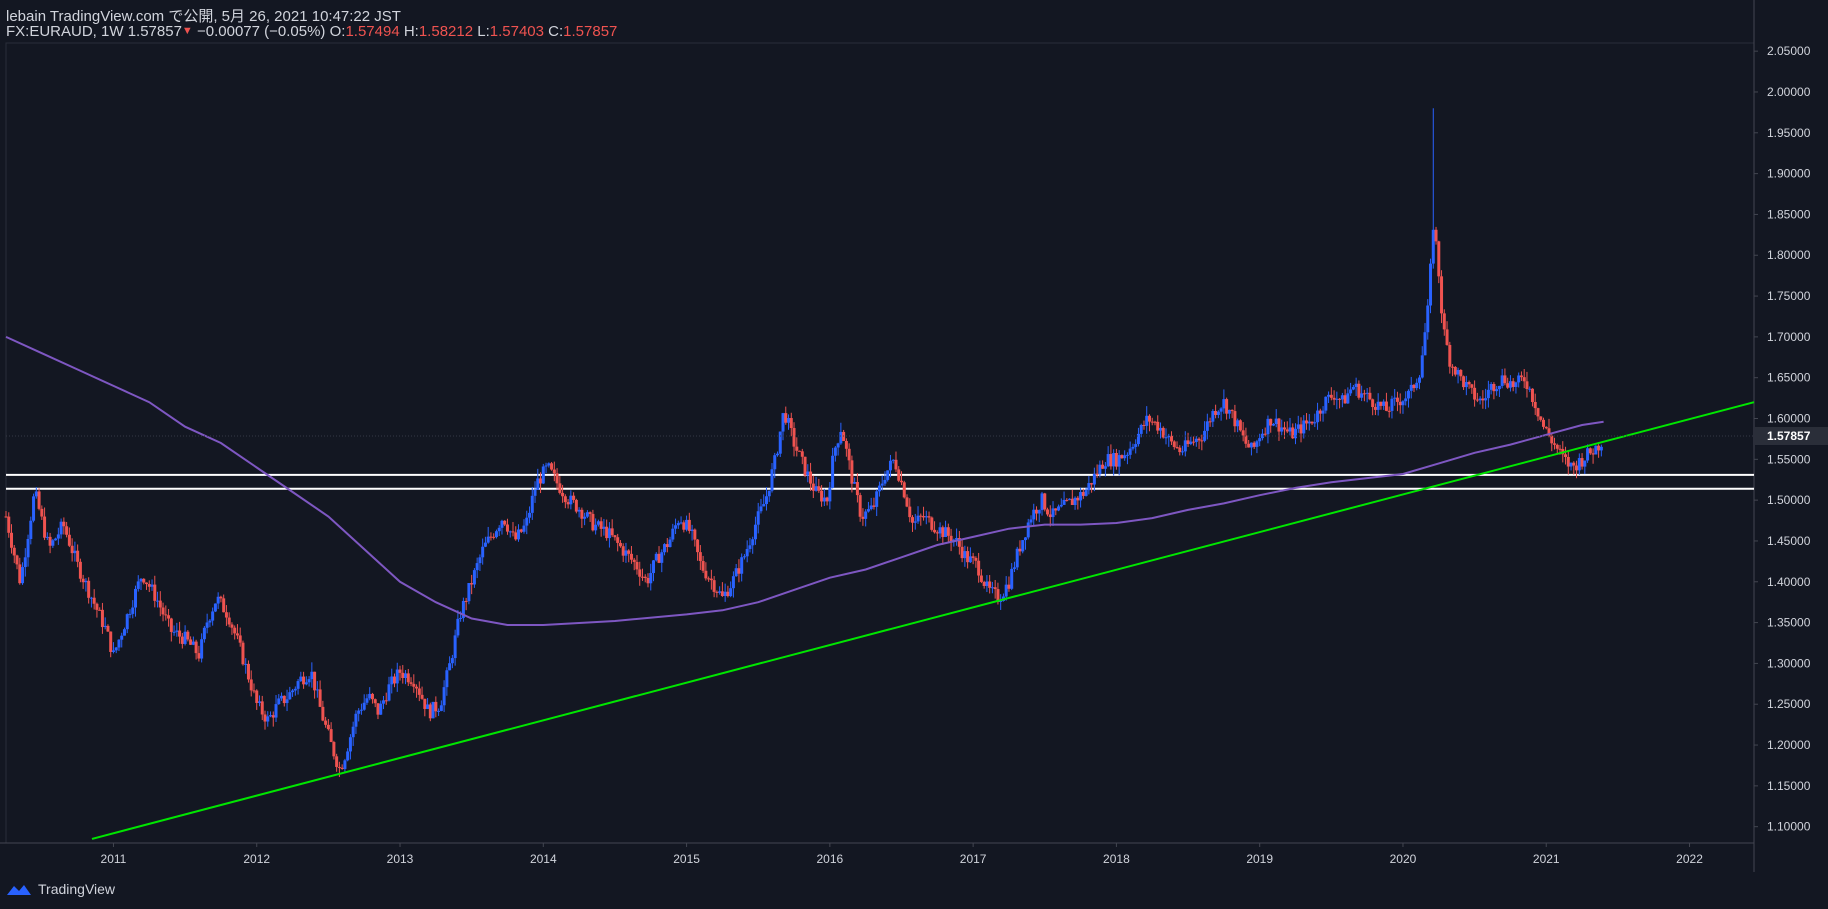 The width and height of the screenshot is (1828, 909). Describe the element at coordinates (1789, 623) in the screenshot. I see `y-tick-label: 1.35000` at that location.